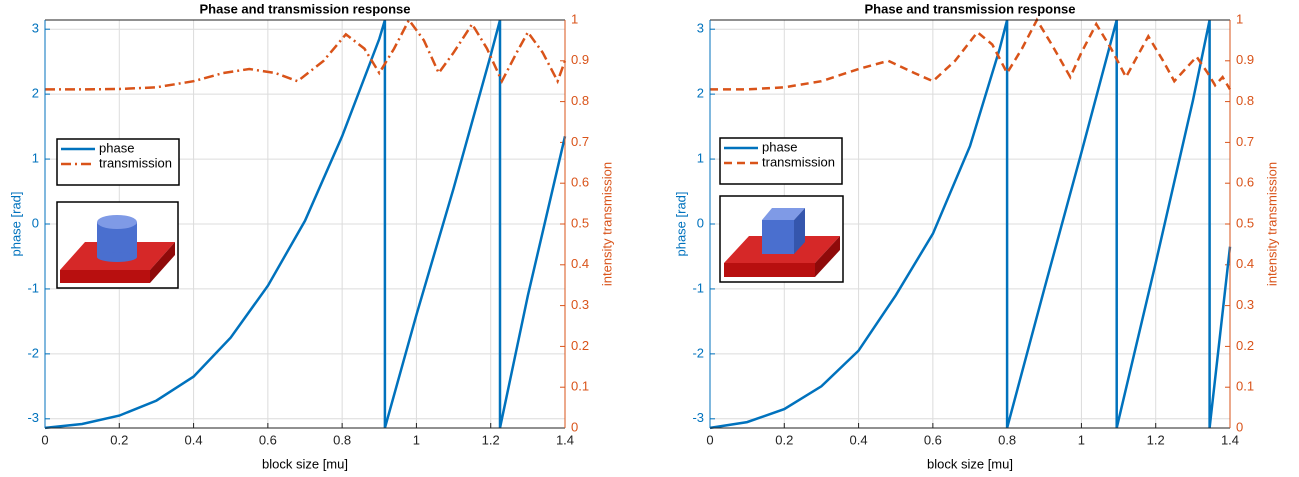 The height and width of the screenshot is (477, 1299). What do you see at coordinates (781, 239) in the screenshot?
I see `cube-icon` at bounding box center [781, 239].